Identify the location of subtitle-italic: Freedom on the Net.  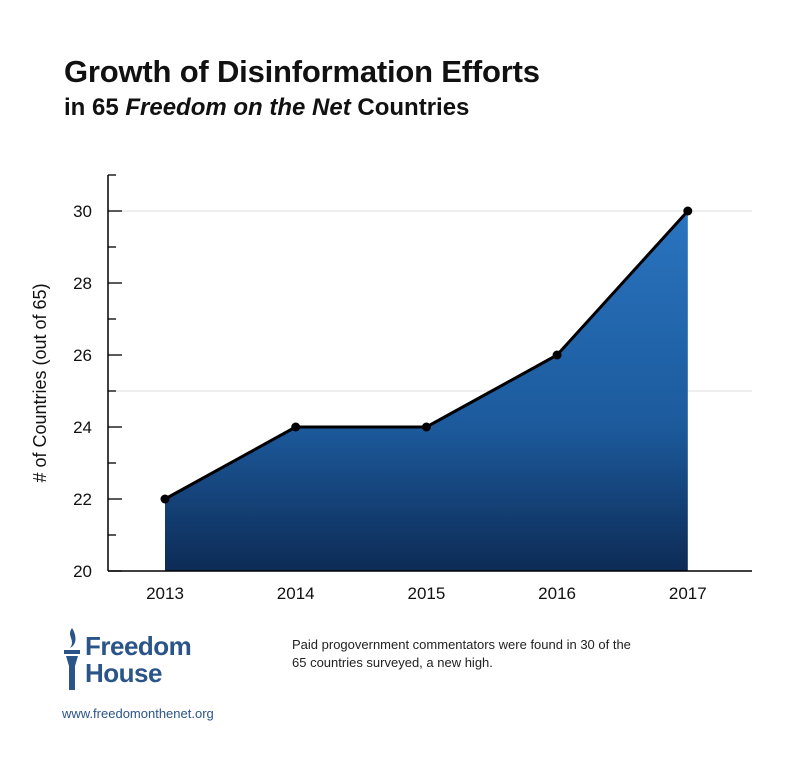
(238, 107).